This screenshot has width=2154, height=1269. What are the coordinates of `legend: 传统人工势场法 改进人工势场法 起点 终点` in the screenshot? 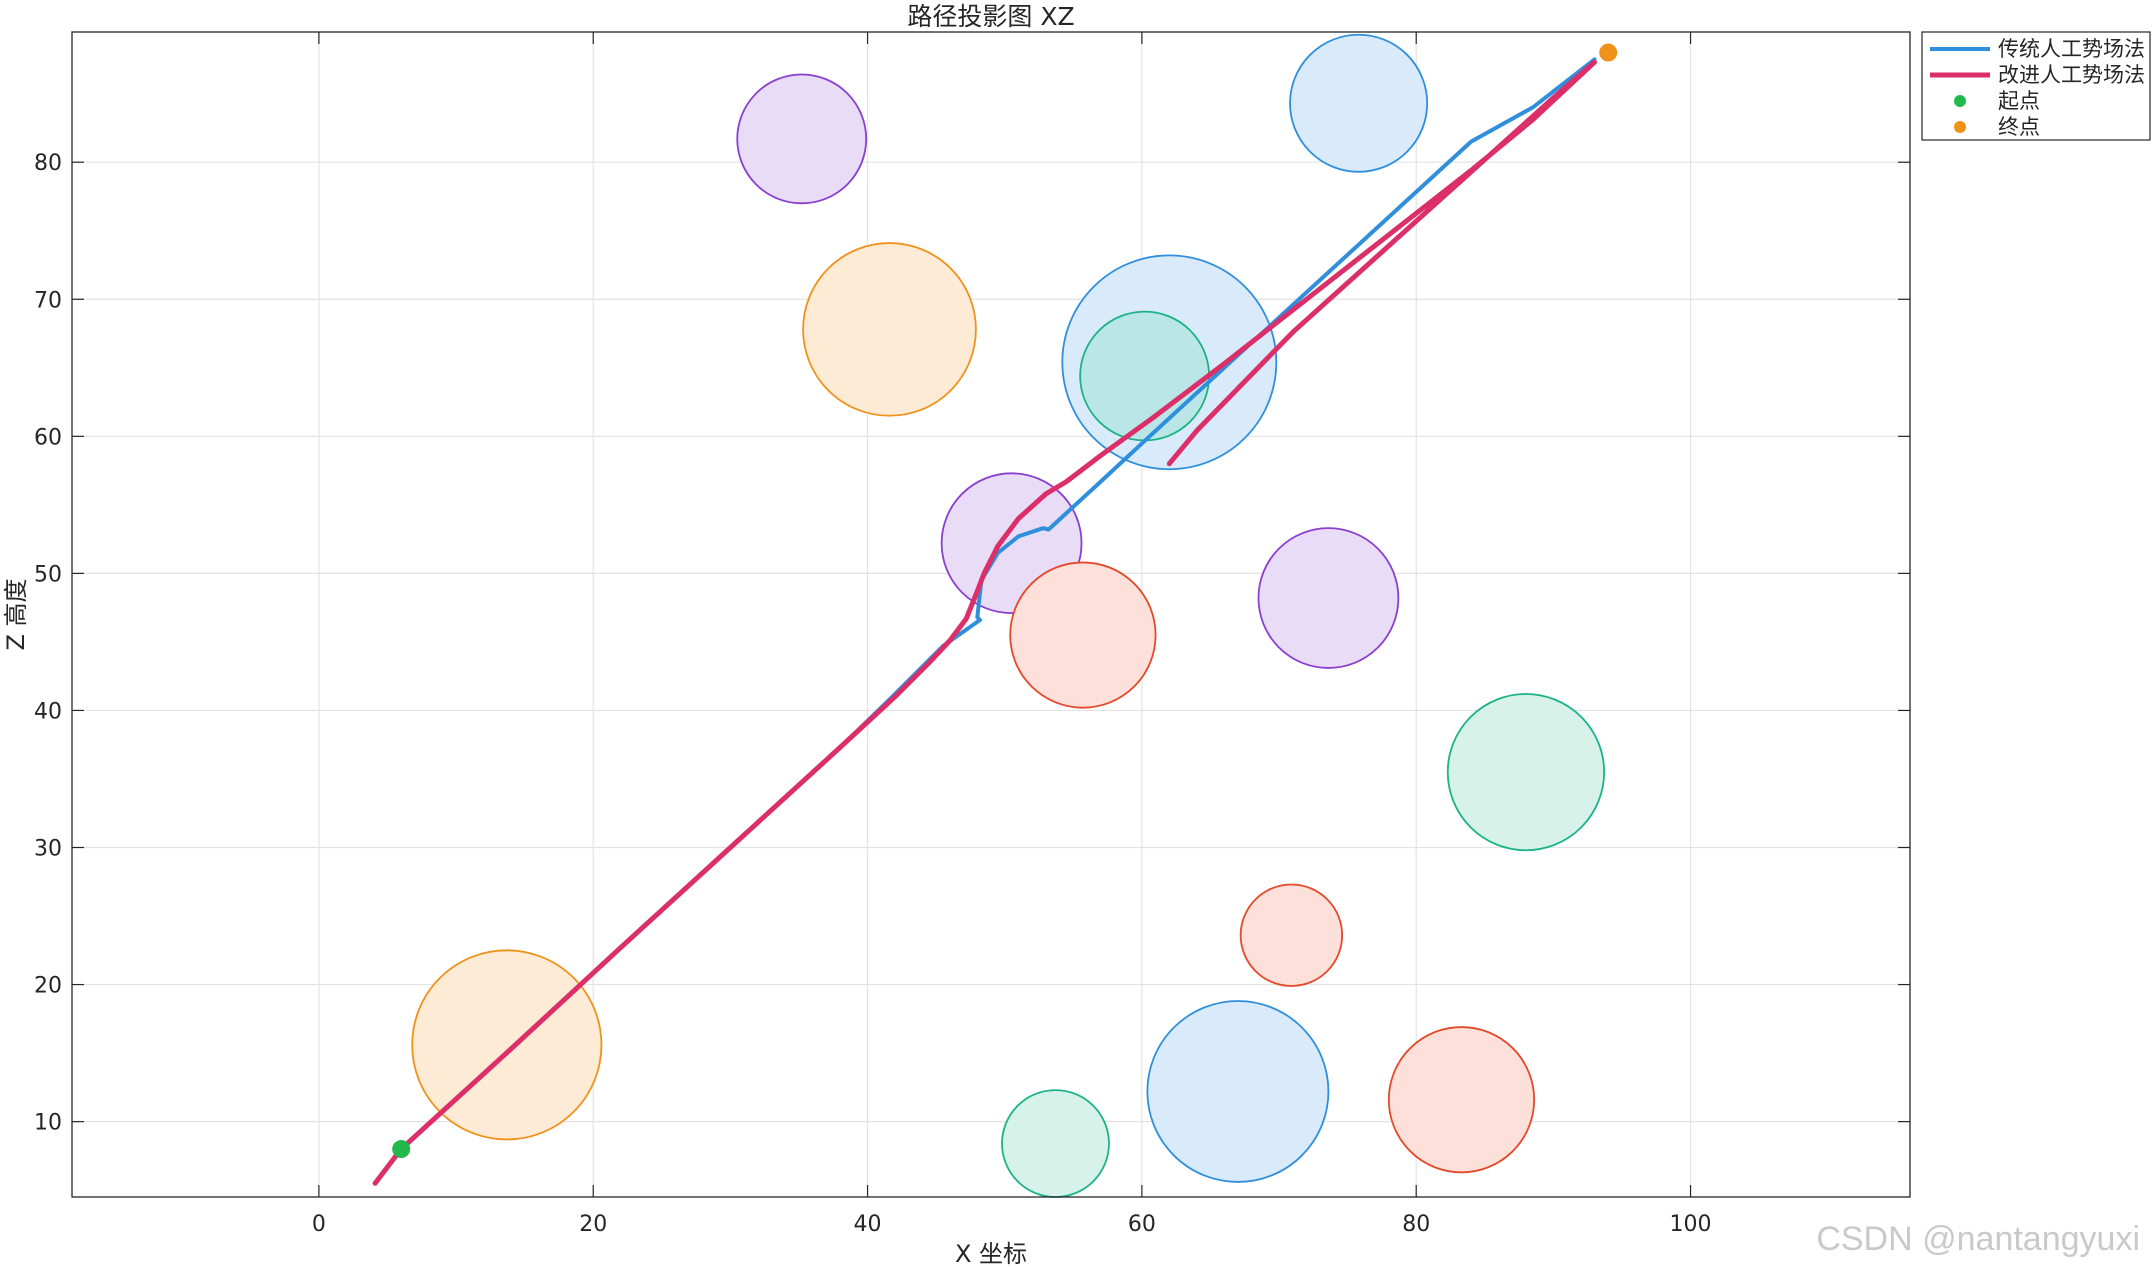 It's located at (2036, 86).